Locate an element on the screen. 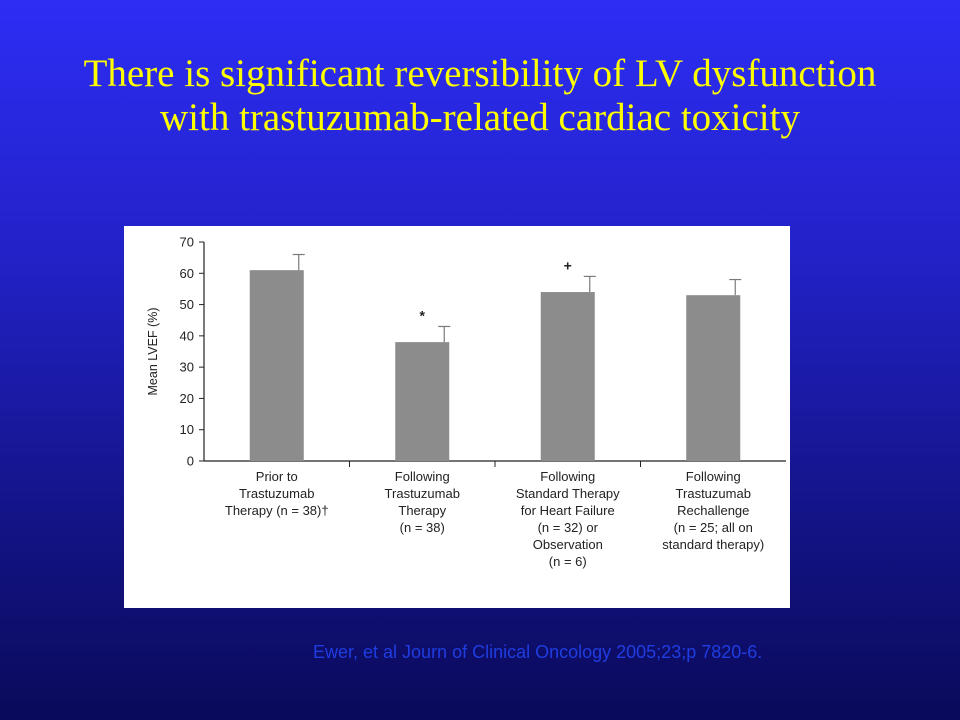 Image resolution: width=960 pixels, height=720 pixels. y-axis-label: Mean LVEF (%) is located at coordinates (153, 352).